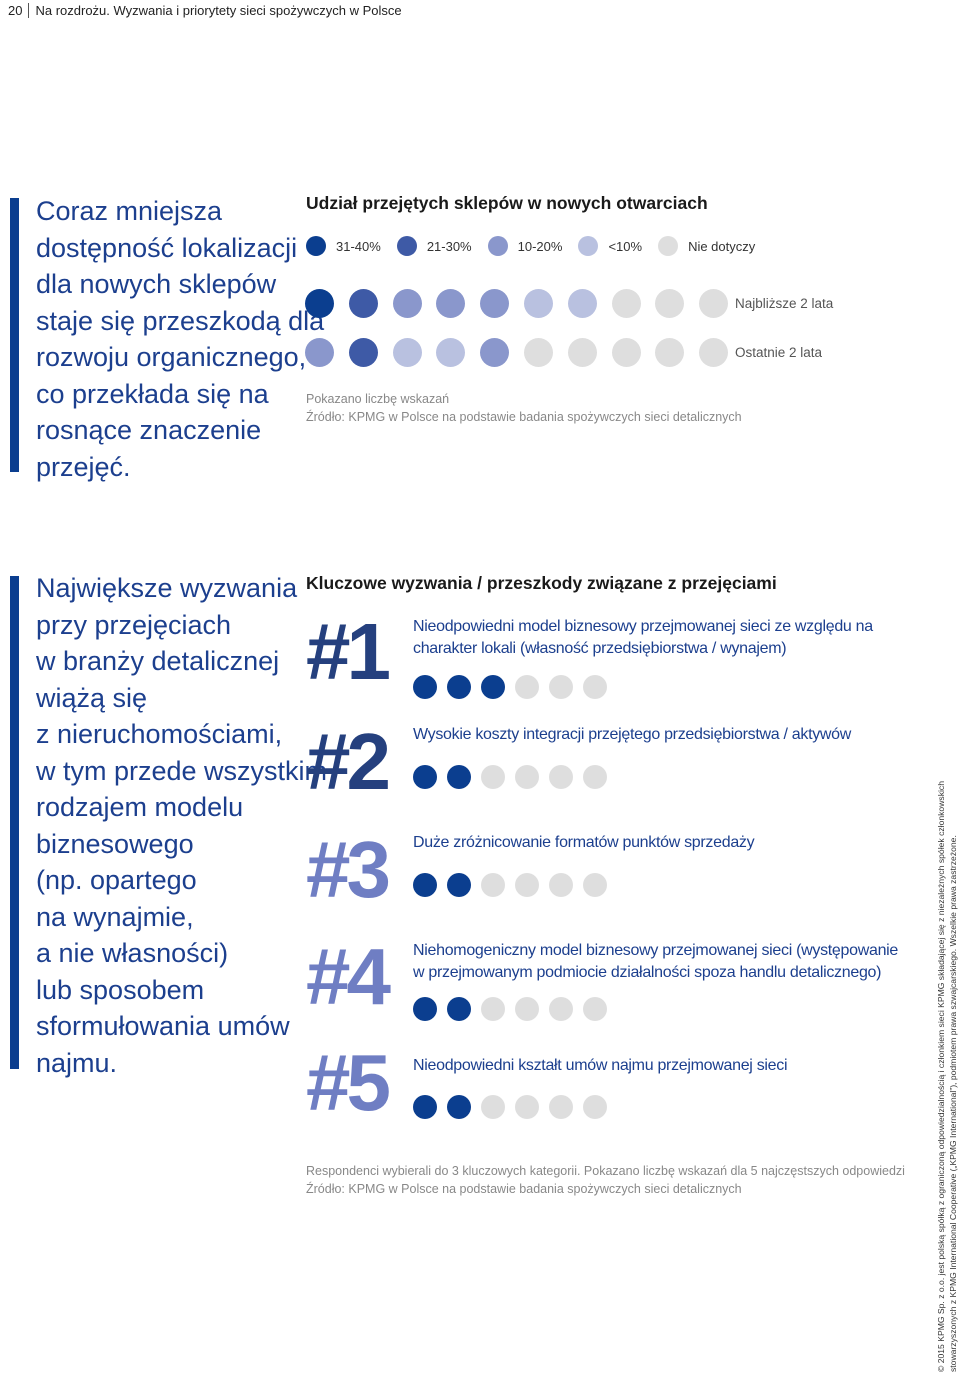  I want to click on lead-line: rosnące znaczenie, so click(149, 430).